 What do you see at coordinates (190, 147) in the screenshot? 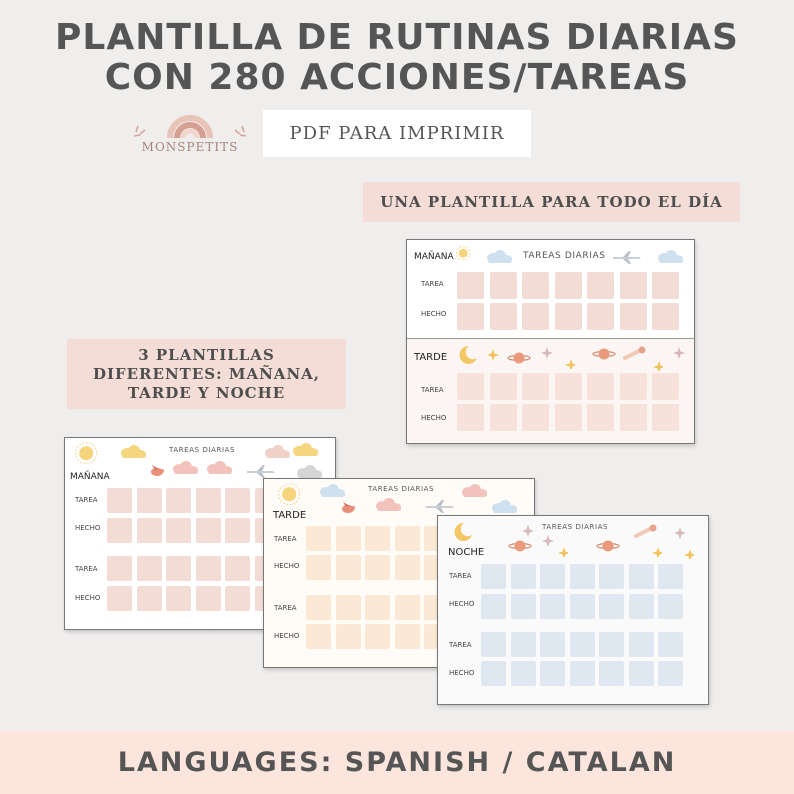
I see `brand-name: MONSPETITS` at bounding box center [190, 147].